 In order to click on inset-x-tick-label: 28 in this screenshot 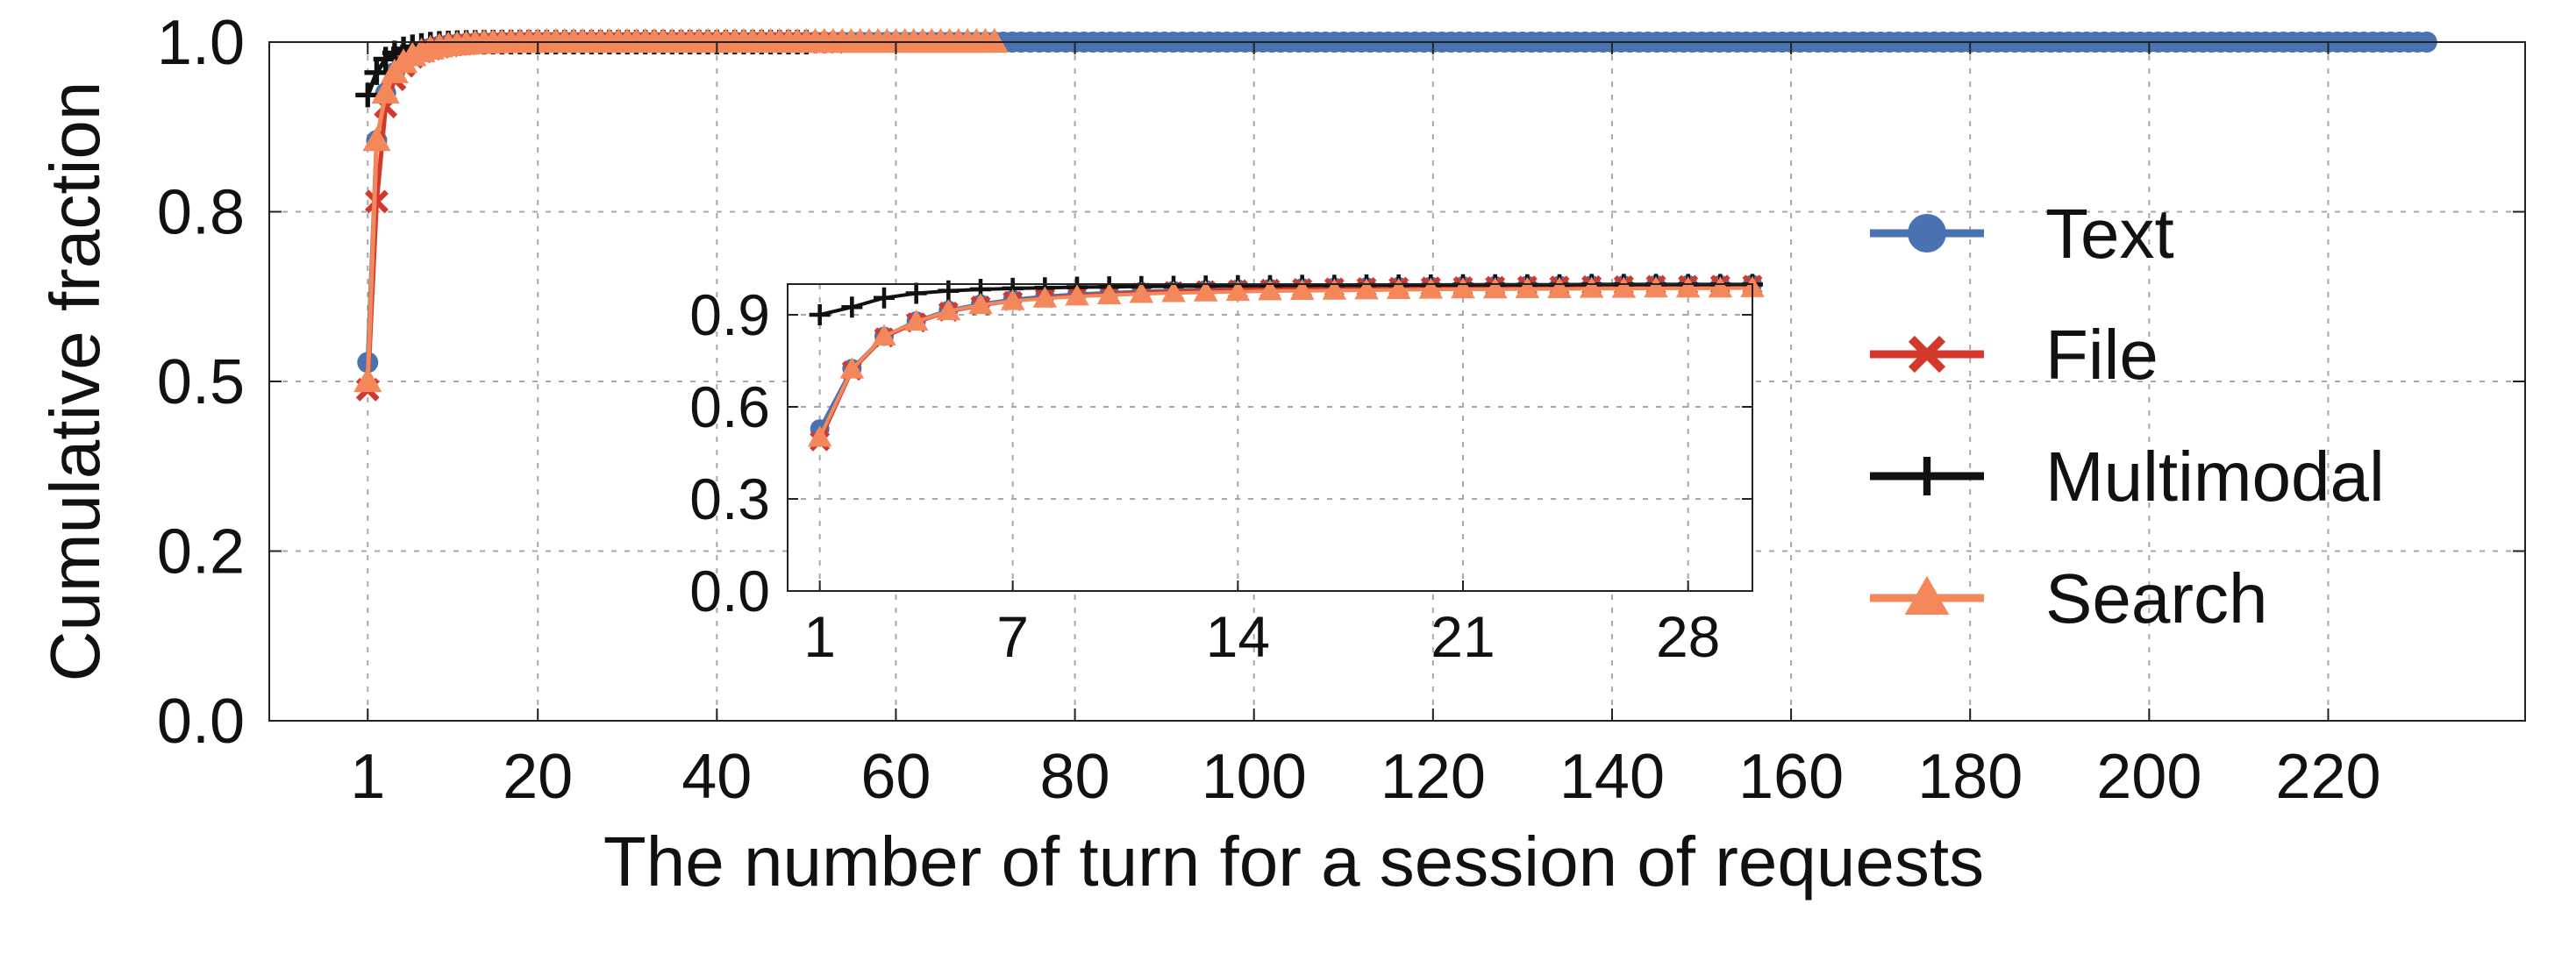, I will do `click(1688, 636)`.